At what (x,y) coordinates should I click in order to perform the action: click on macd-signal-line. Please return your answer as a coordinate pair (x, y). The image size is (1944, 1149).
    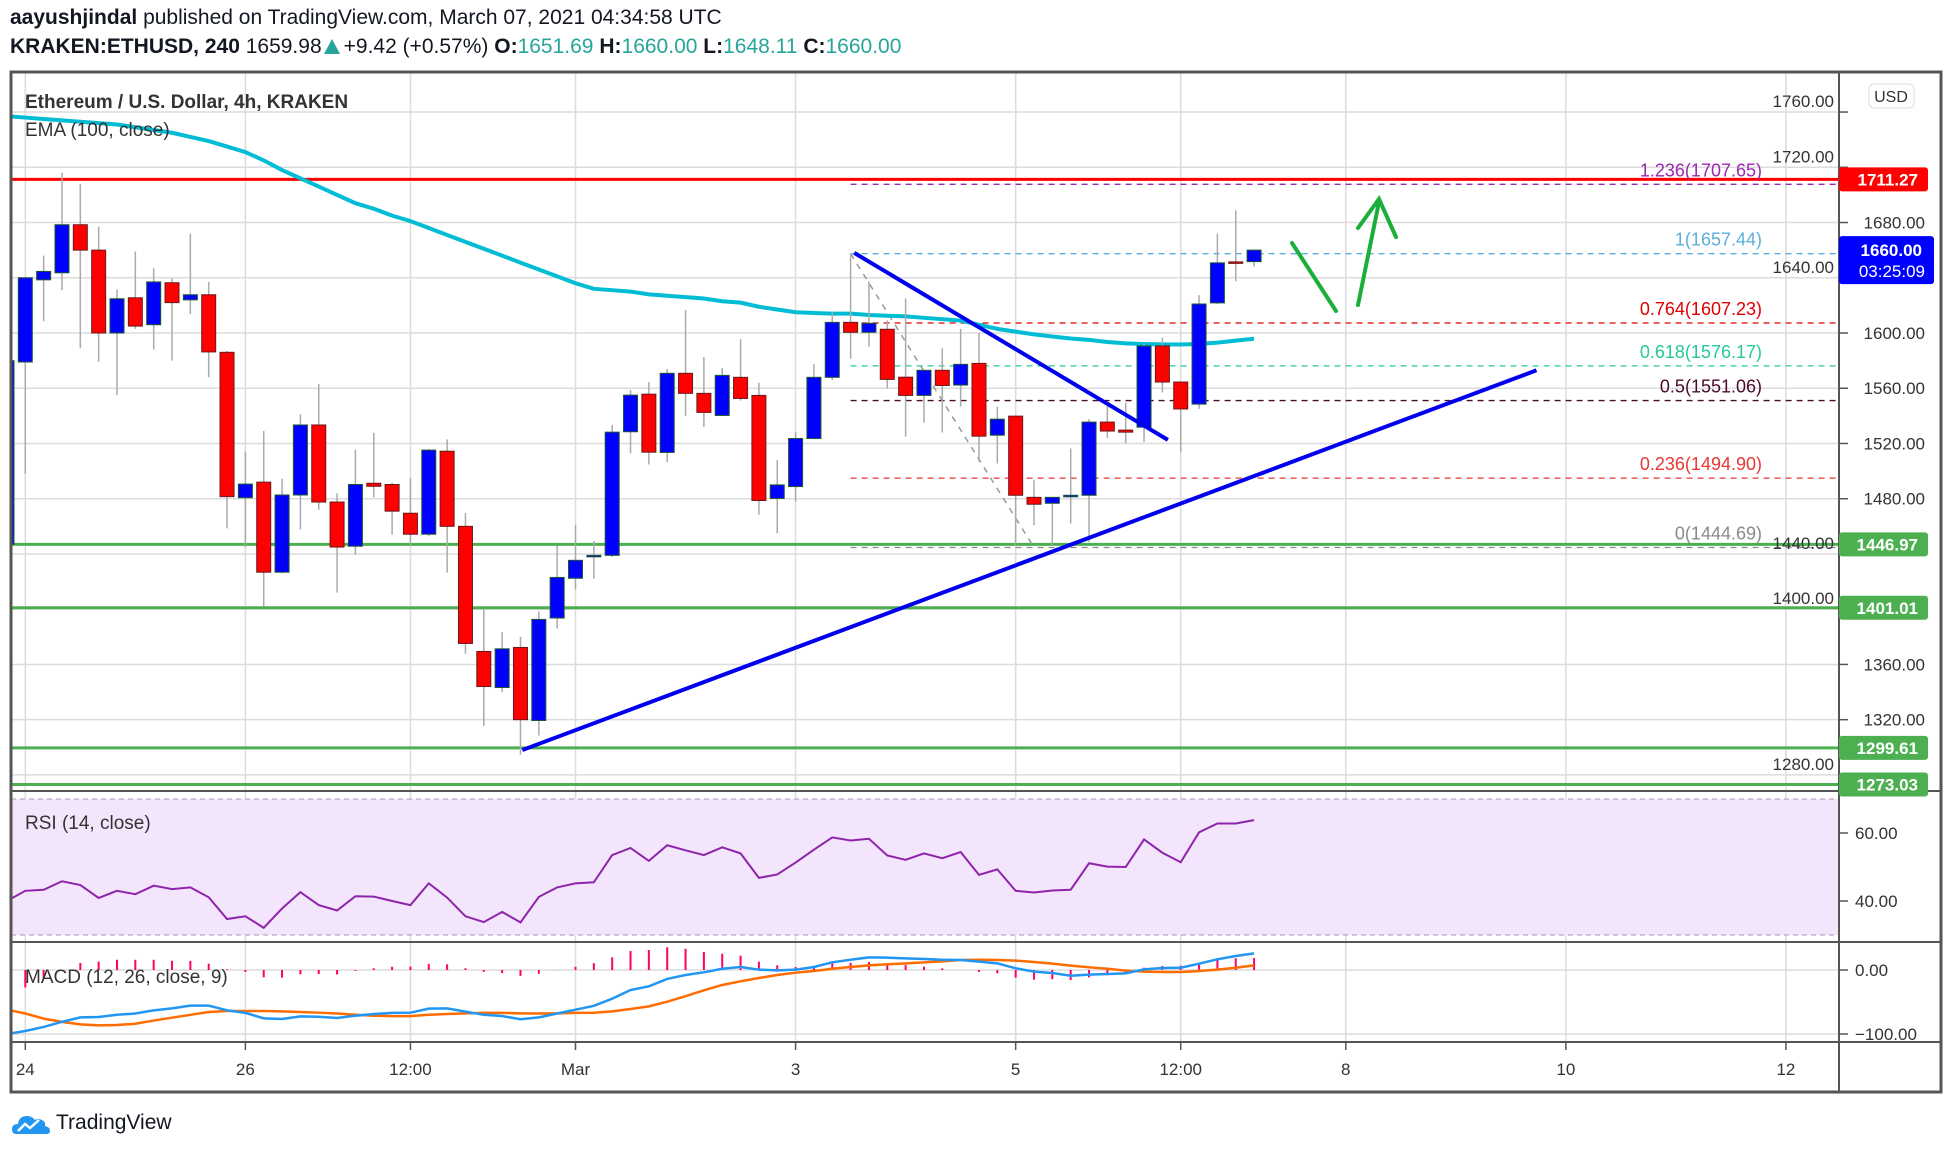
    Looking at the image, I should click on (633, 992).